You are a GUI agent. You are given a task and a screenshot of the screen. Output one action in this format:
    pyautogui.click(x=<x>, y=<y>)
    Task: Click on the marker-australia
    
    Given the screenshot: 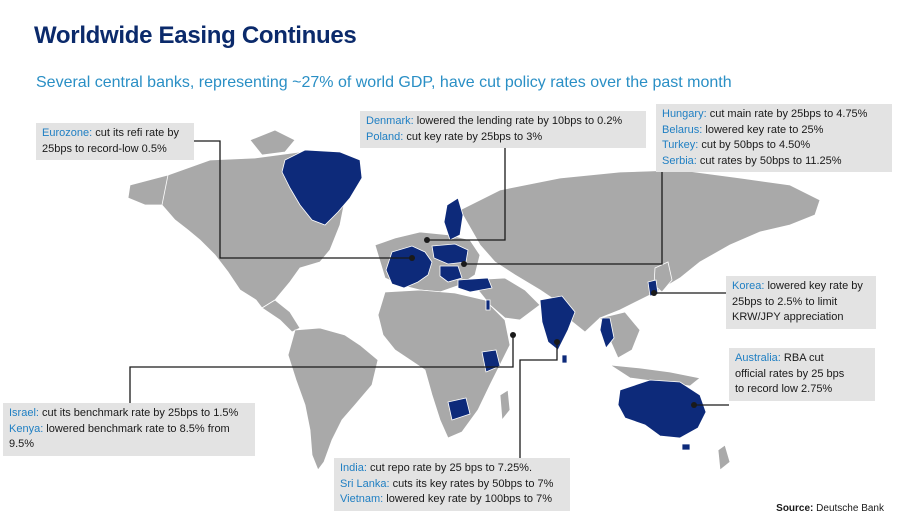 What is the action you would take?
    pyautogui.click(x=694, y=405)
    